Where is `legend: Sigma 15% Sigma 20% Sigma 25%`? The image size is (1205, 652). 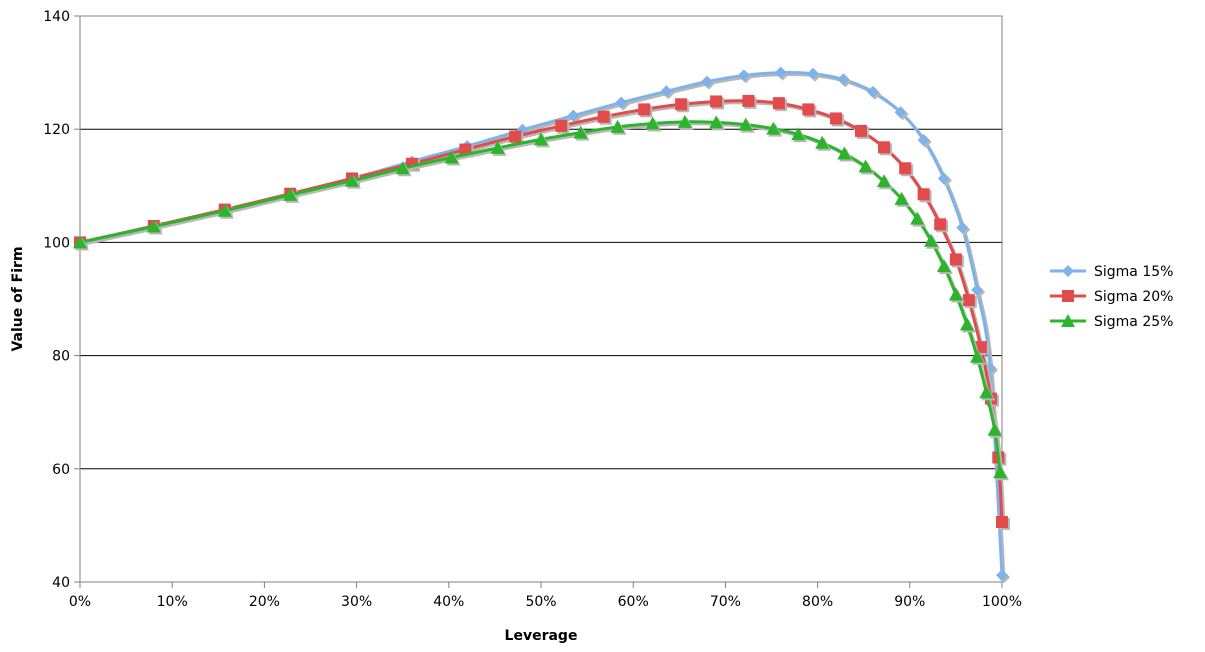
legend: Sigma 15% Sigma 20% Sigma 25% is located at coordinates (1111, 297).